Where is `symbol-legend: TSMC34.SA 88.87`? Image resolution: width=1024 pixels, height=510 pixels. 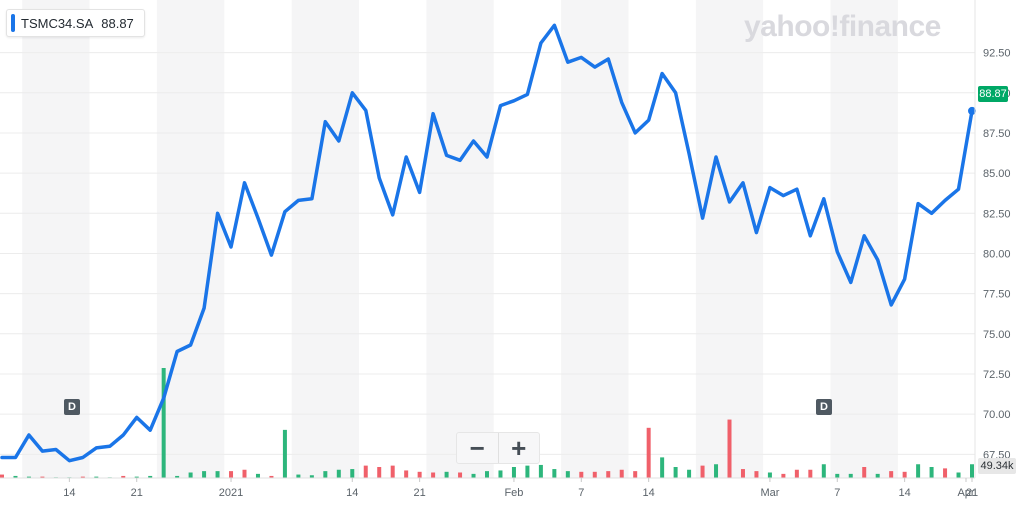 symbol-legend: TSMC34.SA 88.87 is located at coordinates (75, 23).